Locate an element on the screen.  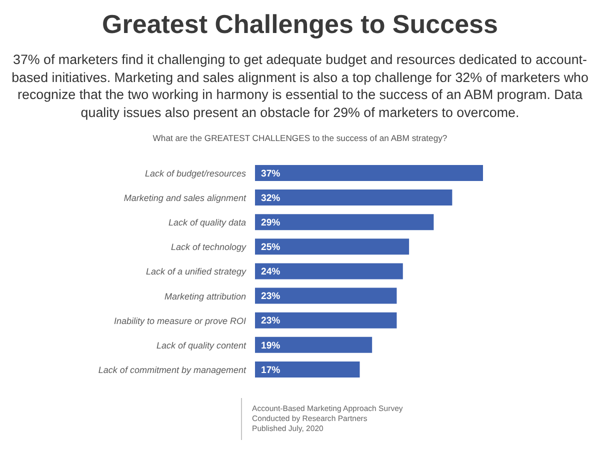
data-label: 37% is located at coordinates (271, 174).